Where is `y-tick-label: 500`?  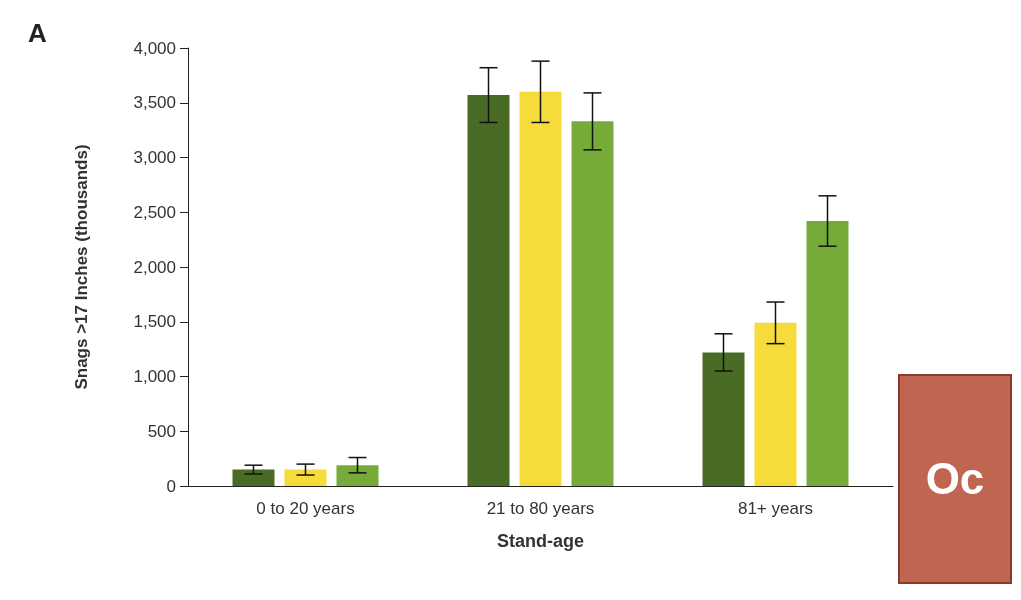
y-tick-label: 500 is located at coordinates (161, 431).